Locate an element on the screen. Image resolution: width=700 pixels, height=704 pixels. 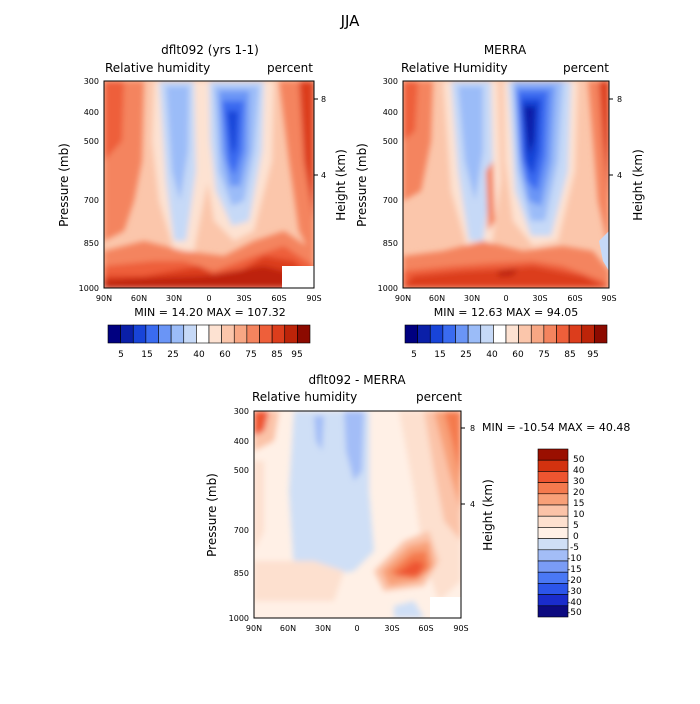
panel-title: dflt092 (yrs 1-1) is located at coordinates (210, 50).